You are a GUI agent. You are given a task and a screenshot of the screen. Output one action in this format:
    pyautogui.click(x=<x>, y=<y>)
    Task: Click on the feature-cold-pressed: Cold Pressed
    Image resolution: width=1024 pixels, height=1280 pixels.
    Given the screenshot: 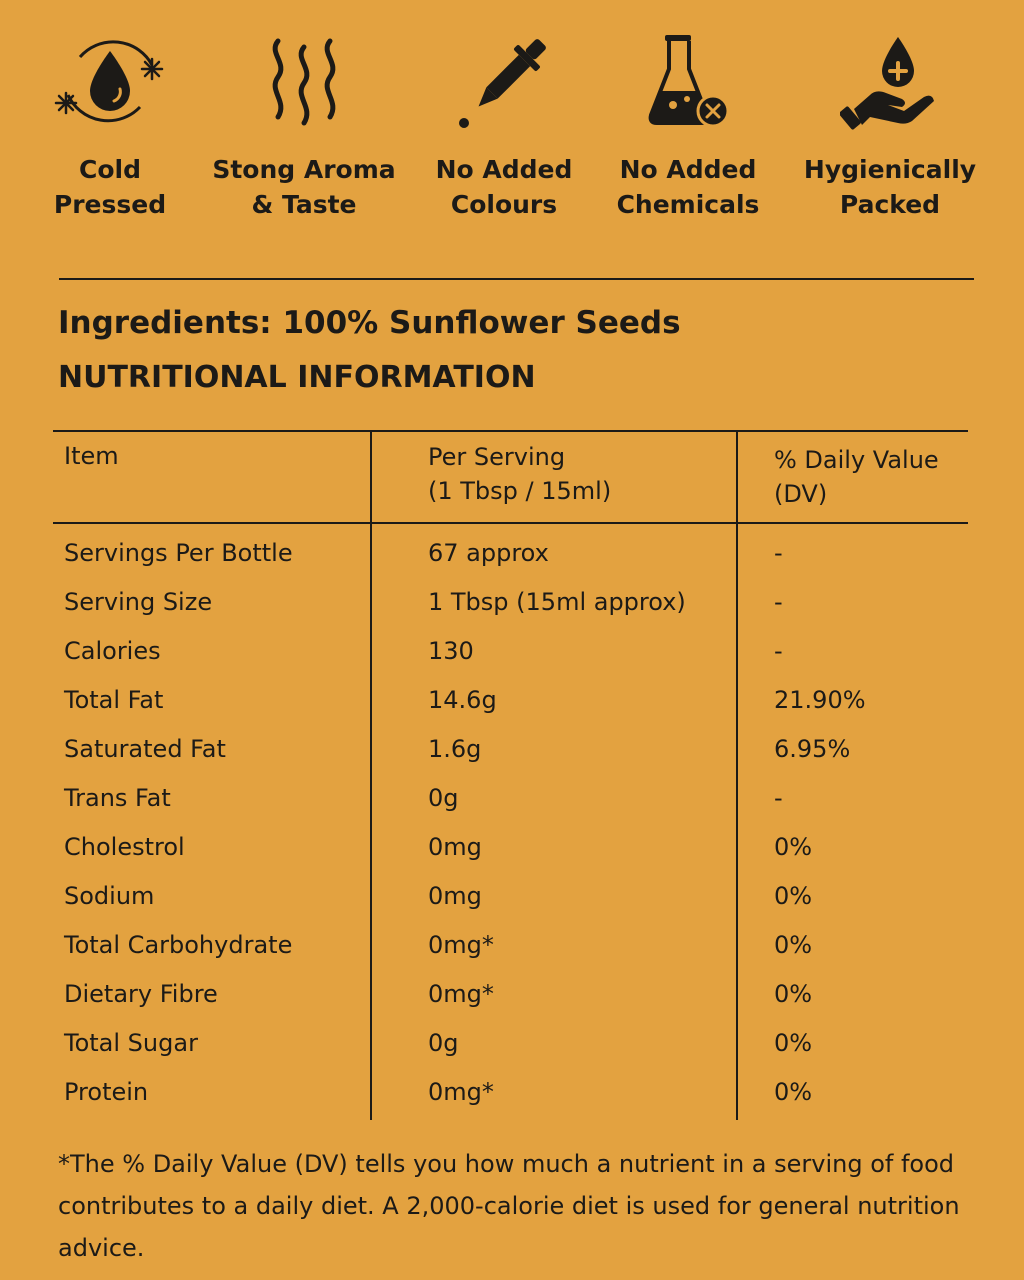 What is the action you would take?
    pyautogui.click(x=110, y=122)
    